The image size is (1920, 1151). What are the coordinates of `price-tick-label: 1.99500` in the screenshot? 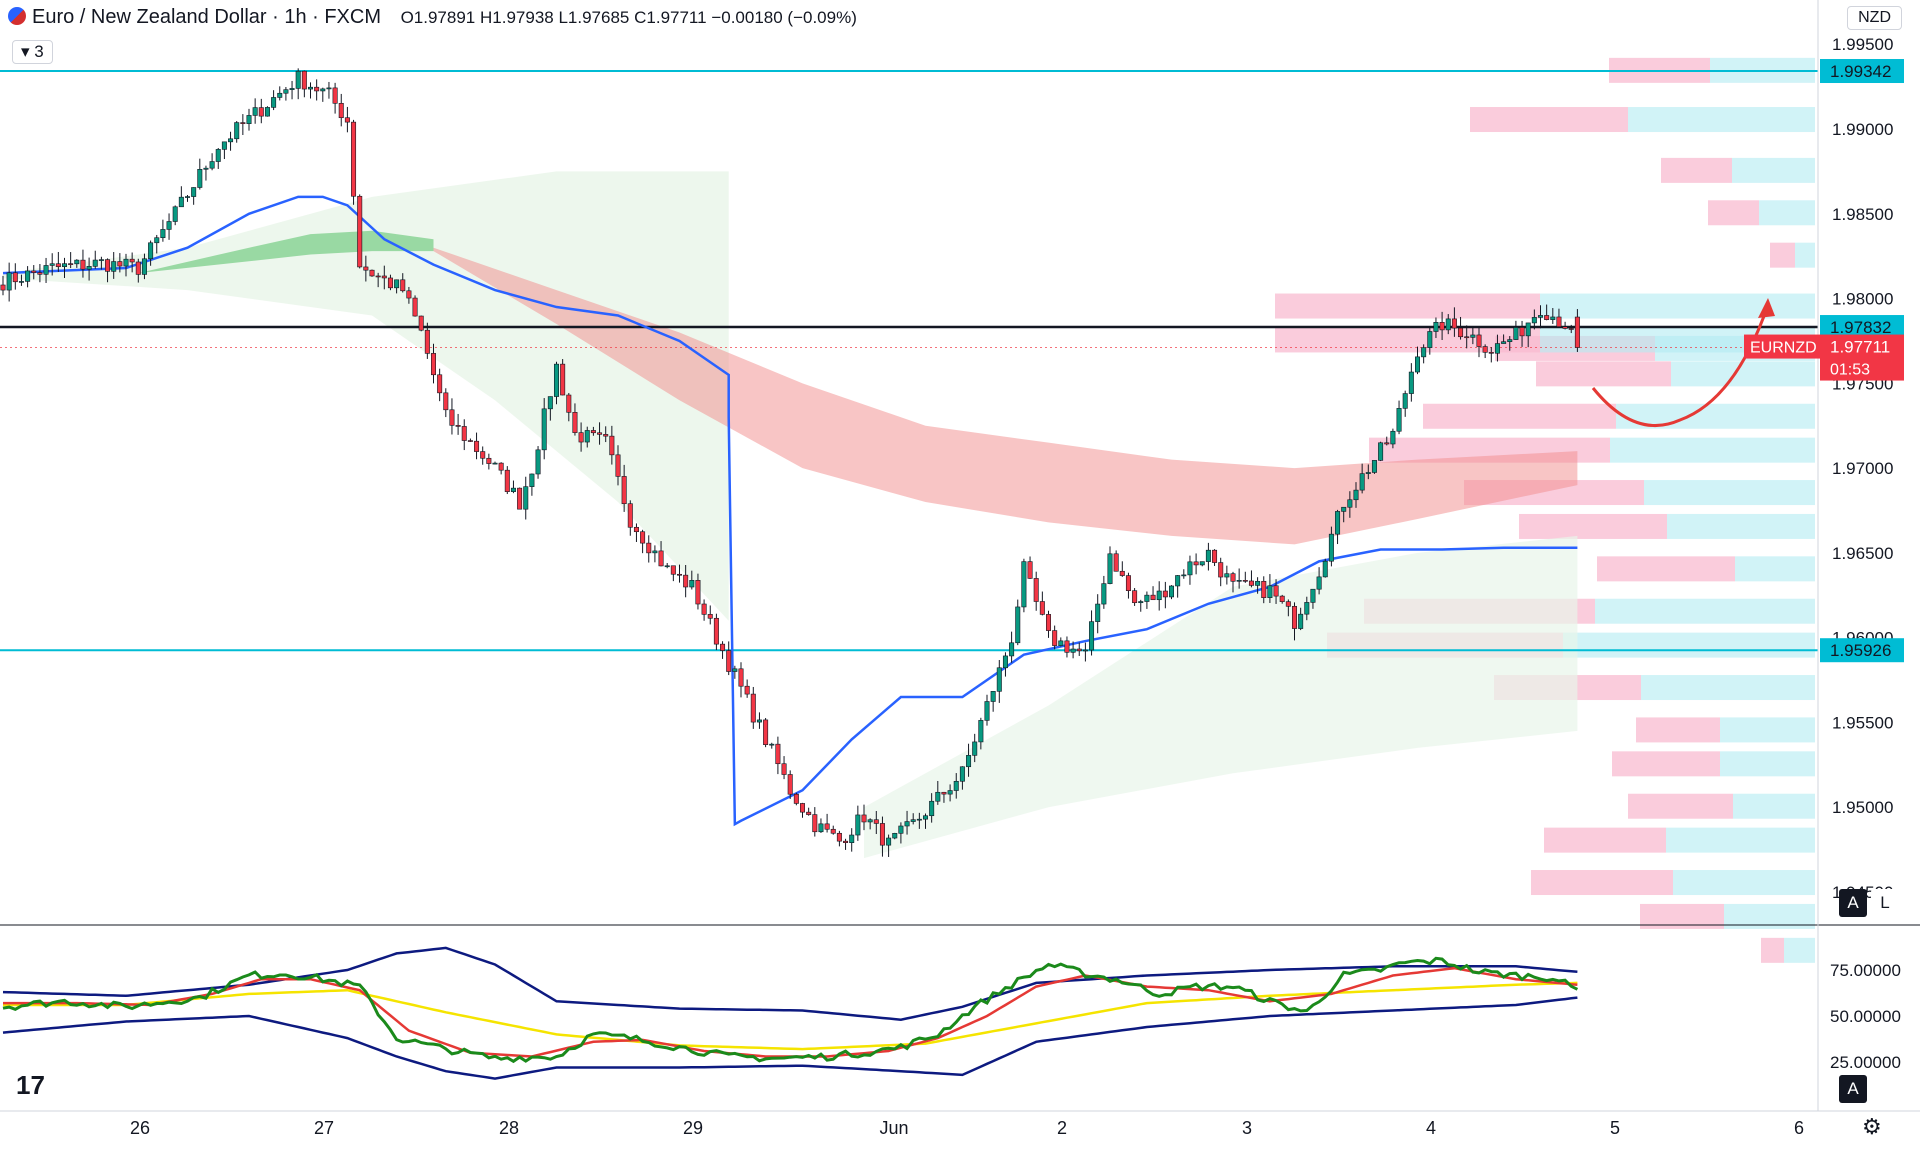 It's located at (1862, 44).